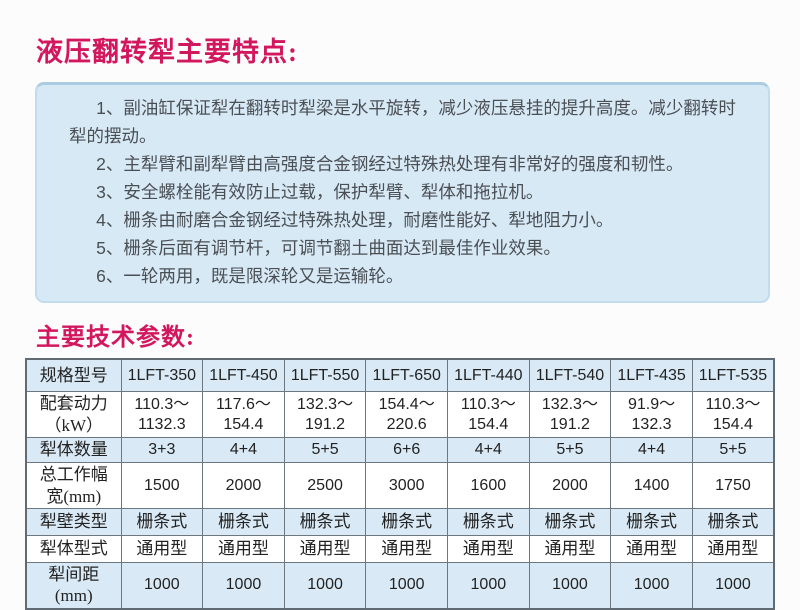  Describe the element at coordinates (406, 450) in the screenshot. I see `table-cell: 6+6` at that location.